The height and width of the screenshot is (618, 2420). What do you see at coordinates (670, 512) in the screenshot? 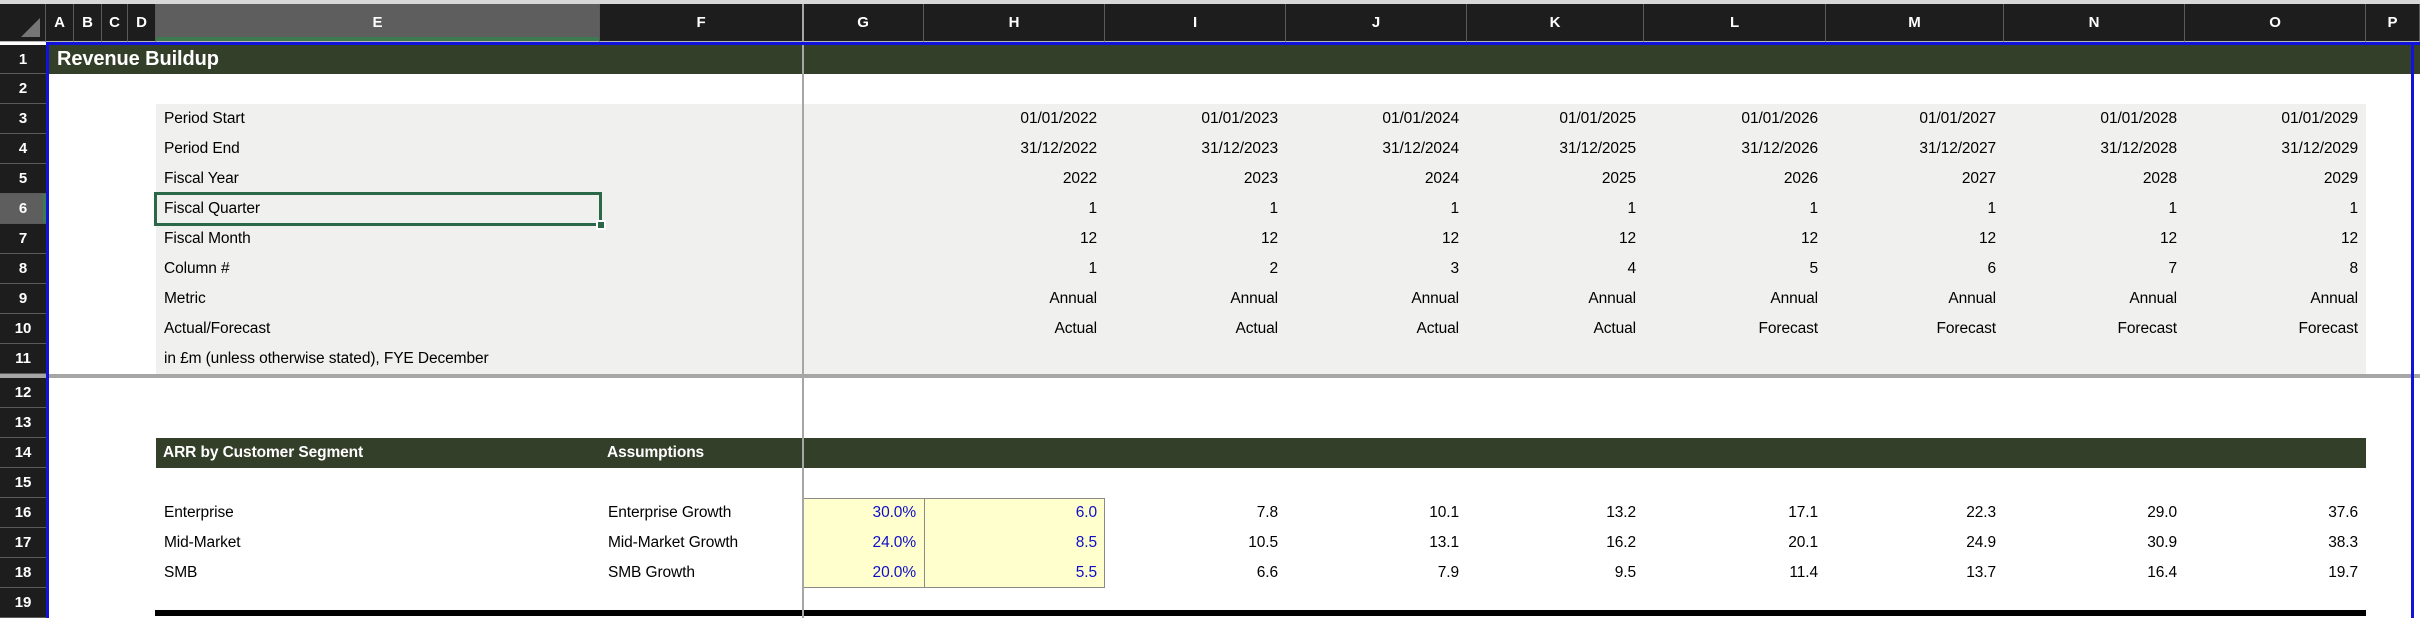
I see `cell-F16: Enterprise Growth` at bounding box center [670, 512].